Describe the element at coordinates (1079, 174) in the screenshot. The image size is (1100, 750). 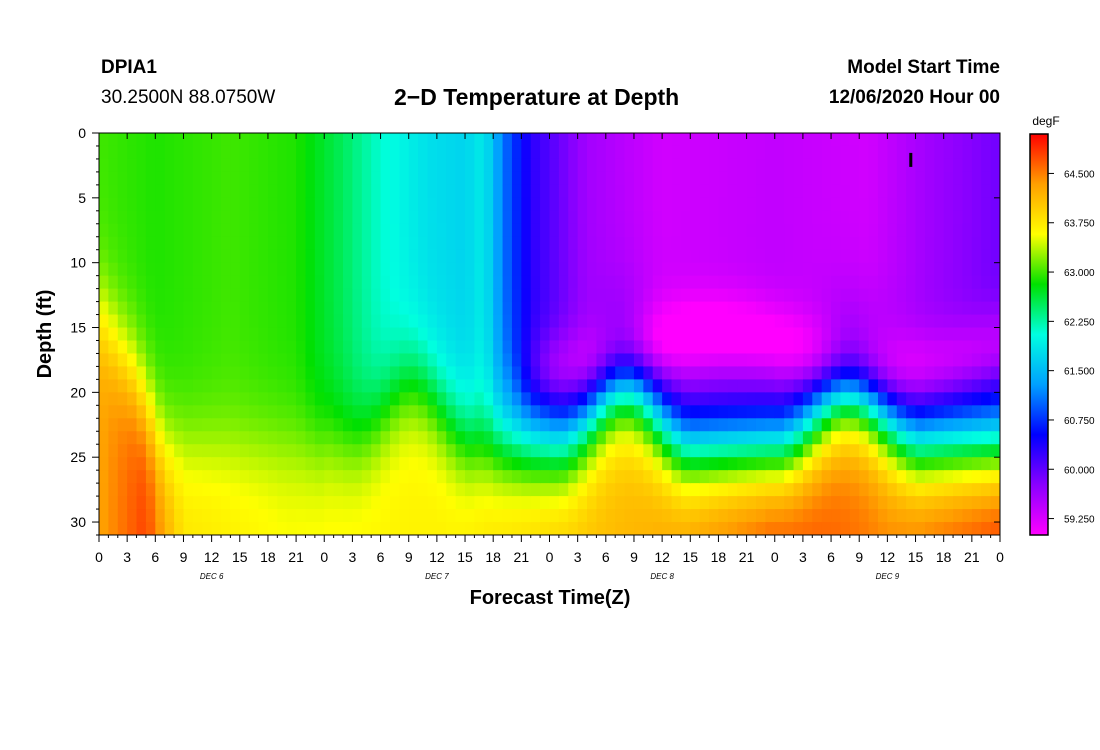
I see `colorbar-tick-label: 64.500` at that location.